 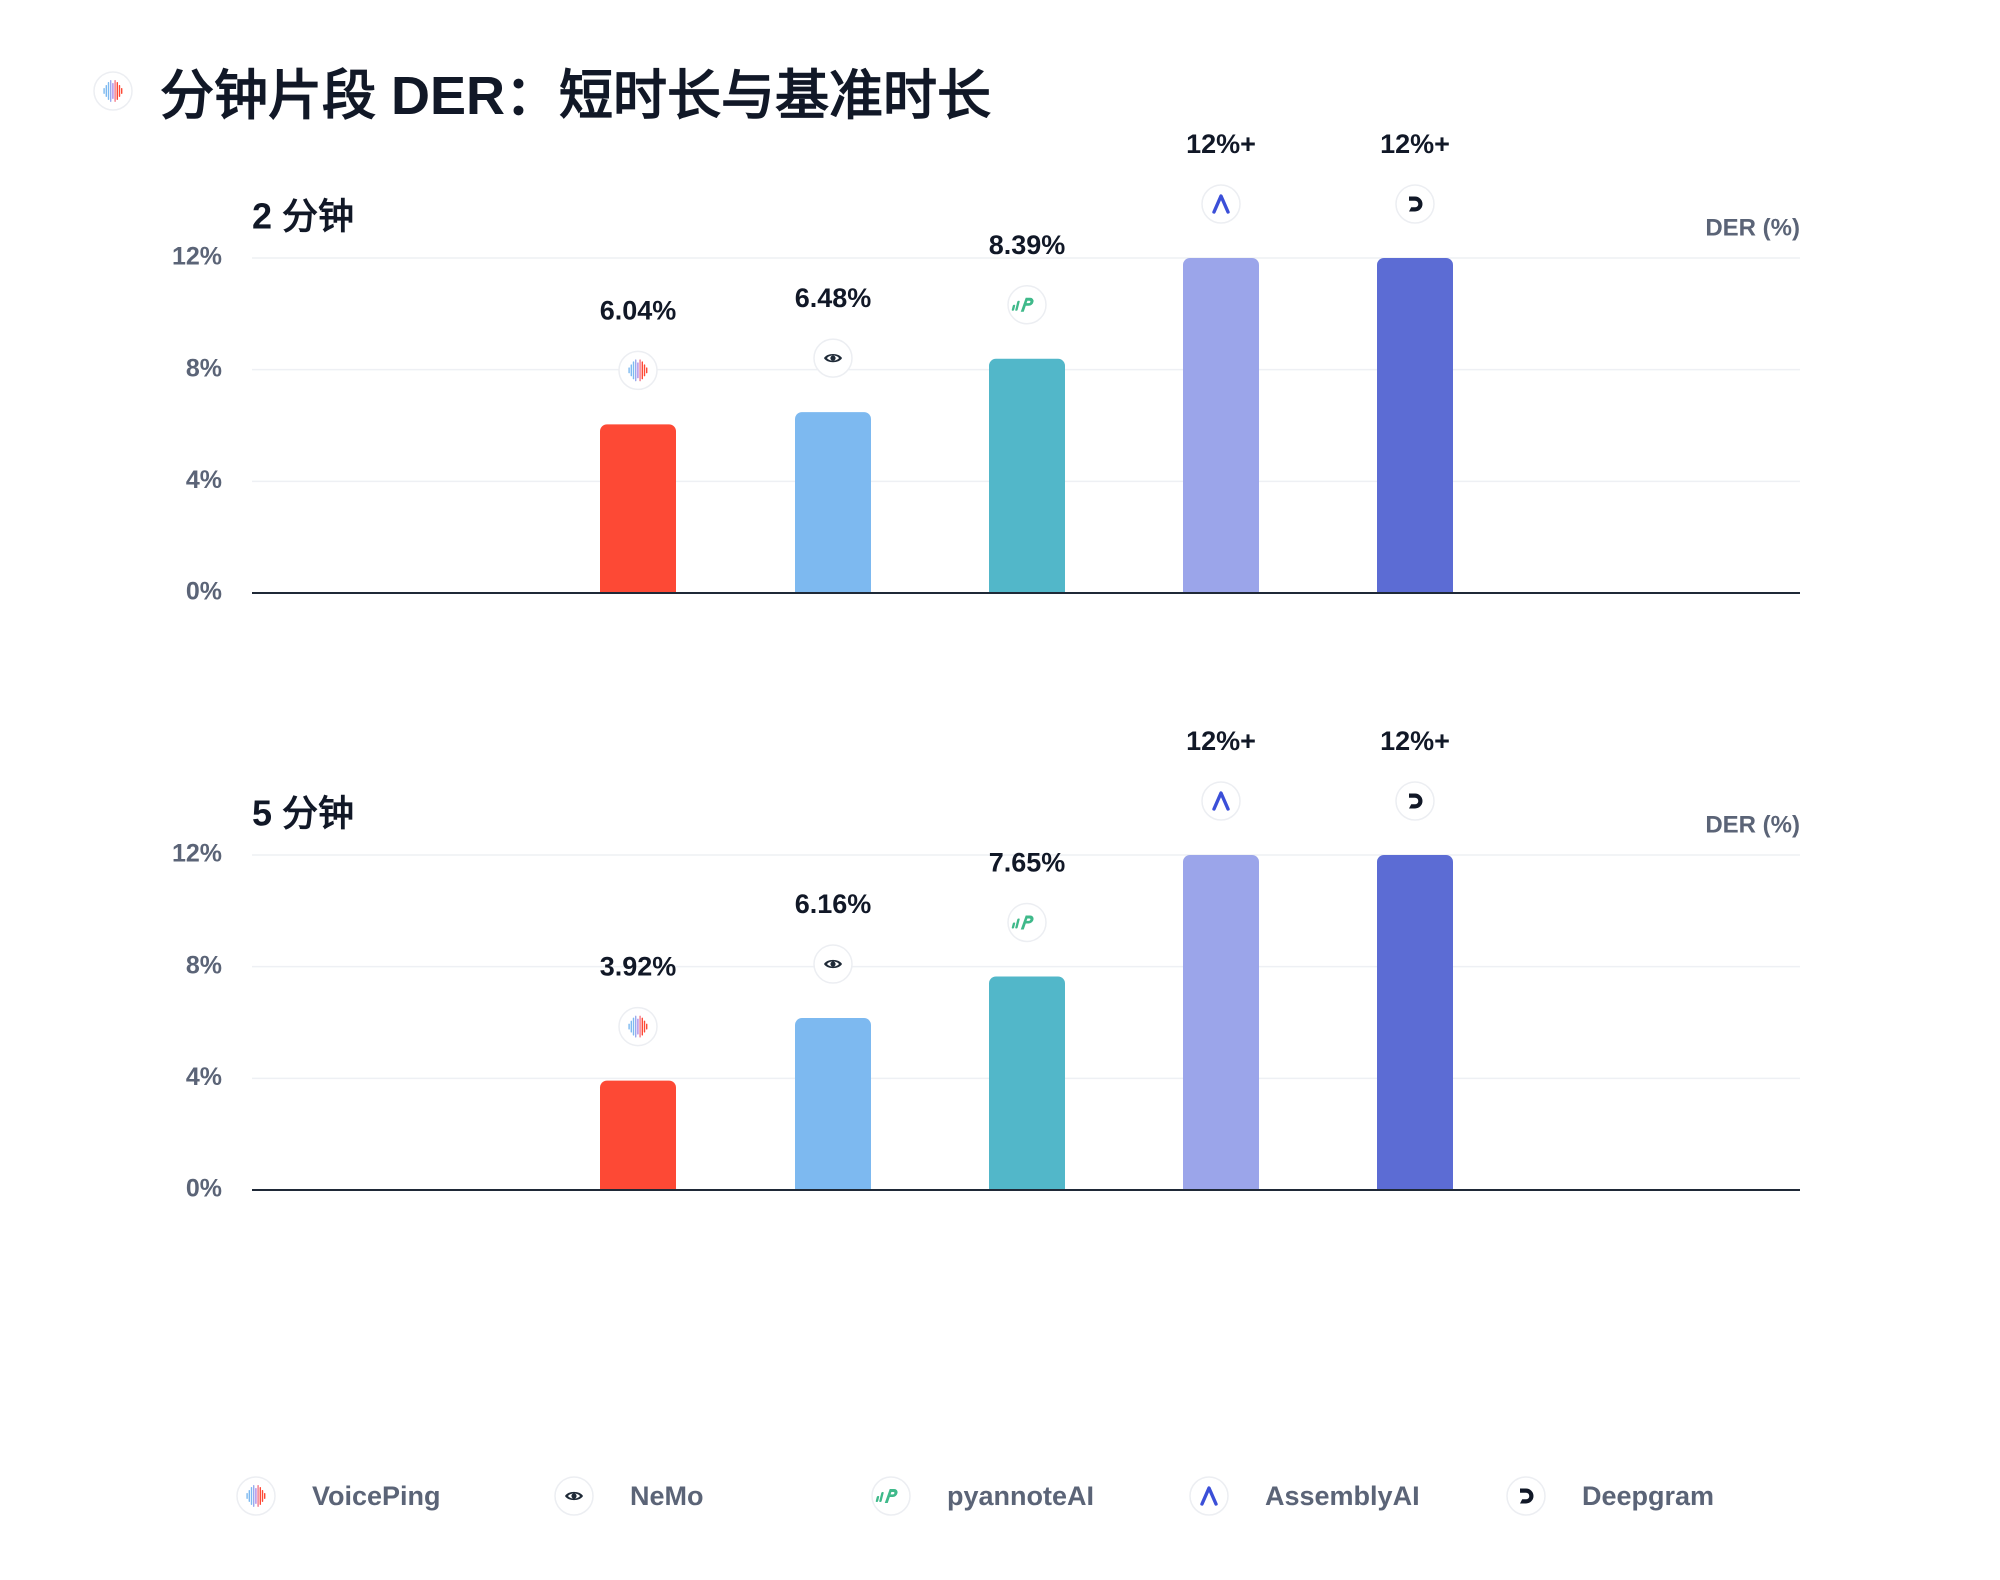 What do you see at coordinates (303, 216) in the screenshot?
I see `panel-title: 2 分钟` at bounding box center [303, 216].